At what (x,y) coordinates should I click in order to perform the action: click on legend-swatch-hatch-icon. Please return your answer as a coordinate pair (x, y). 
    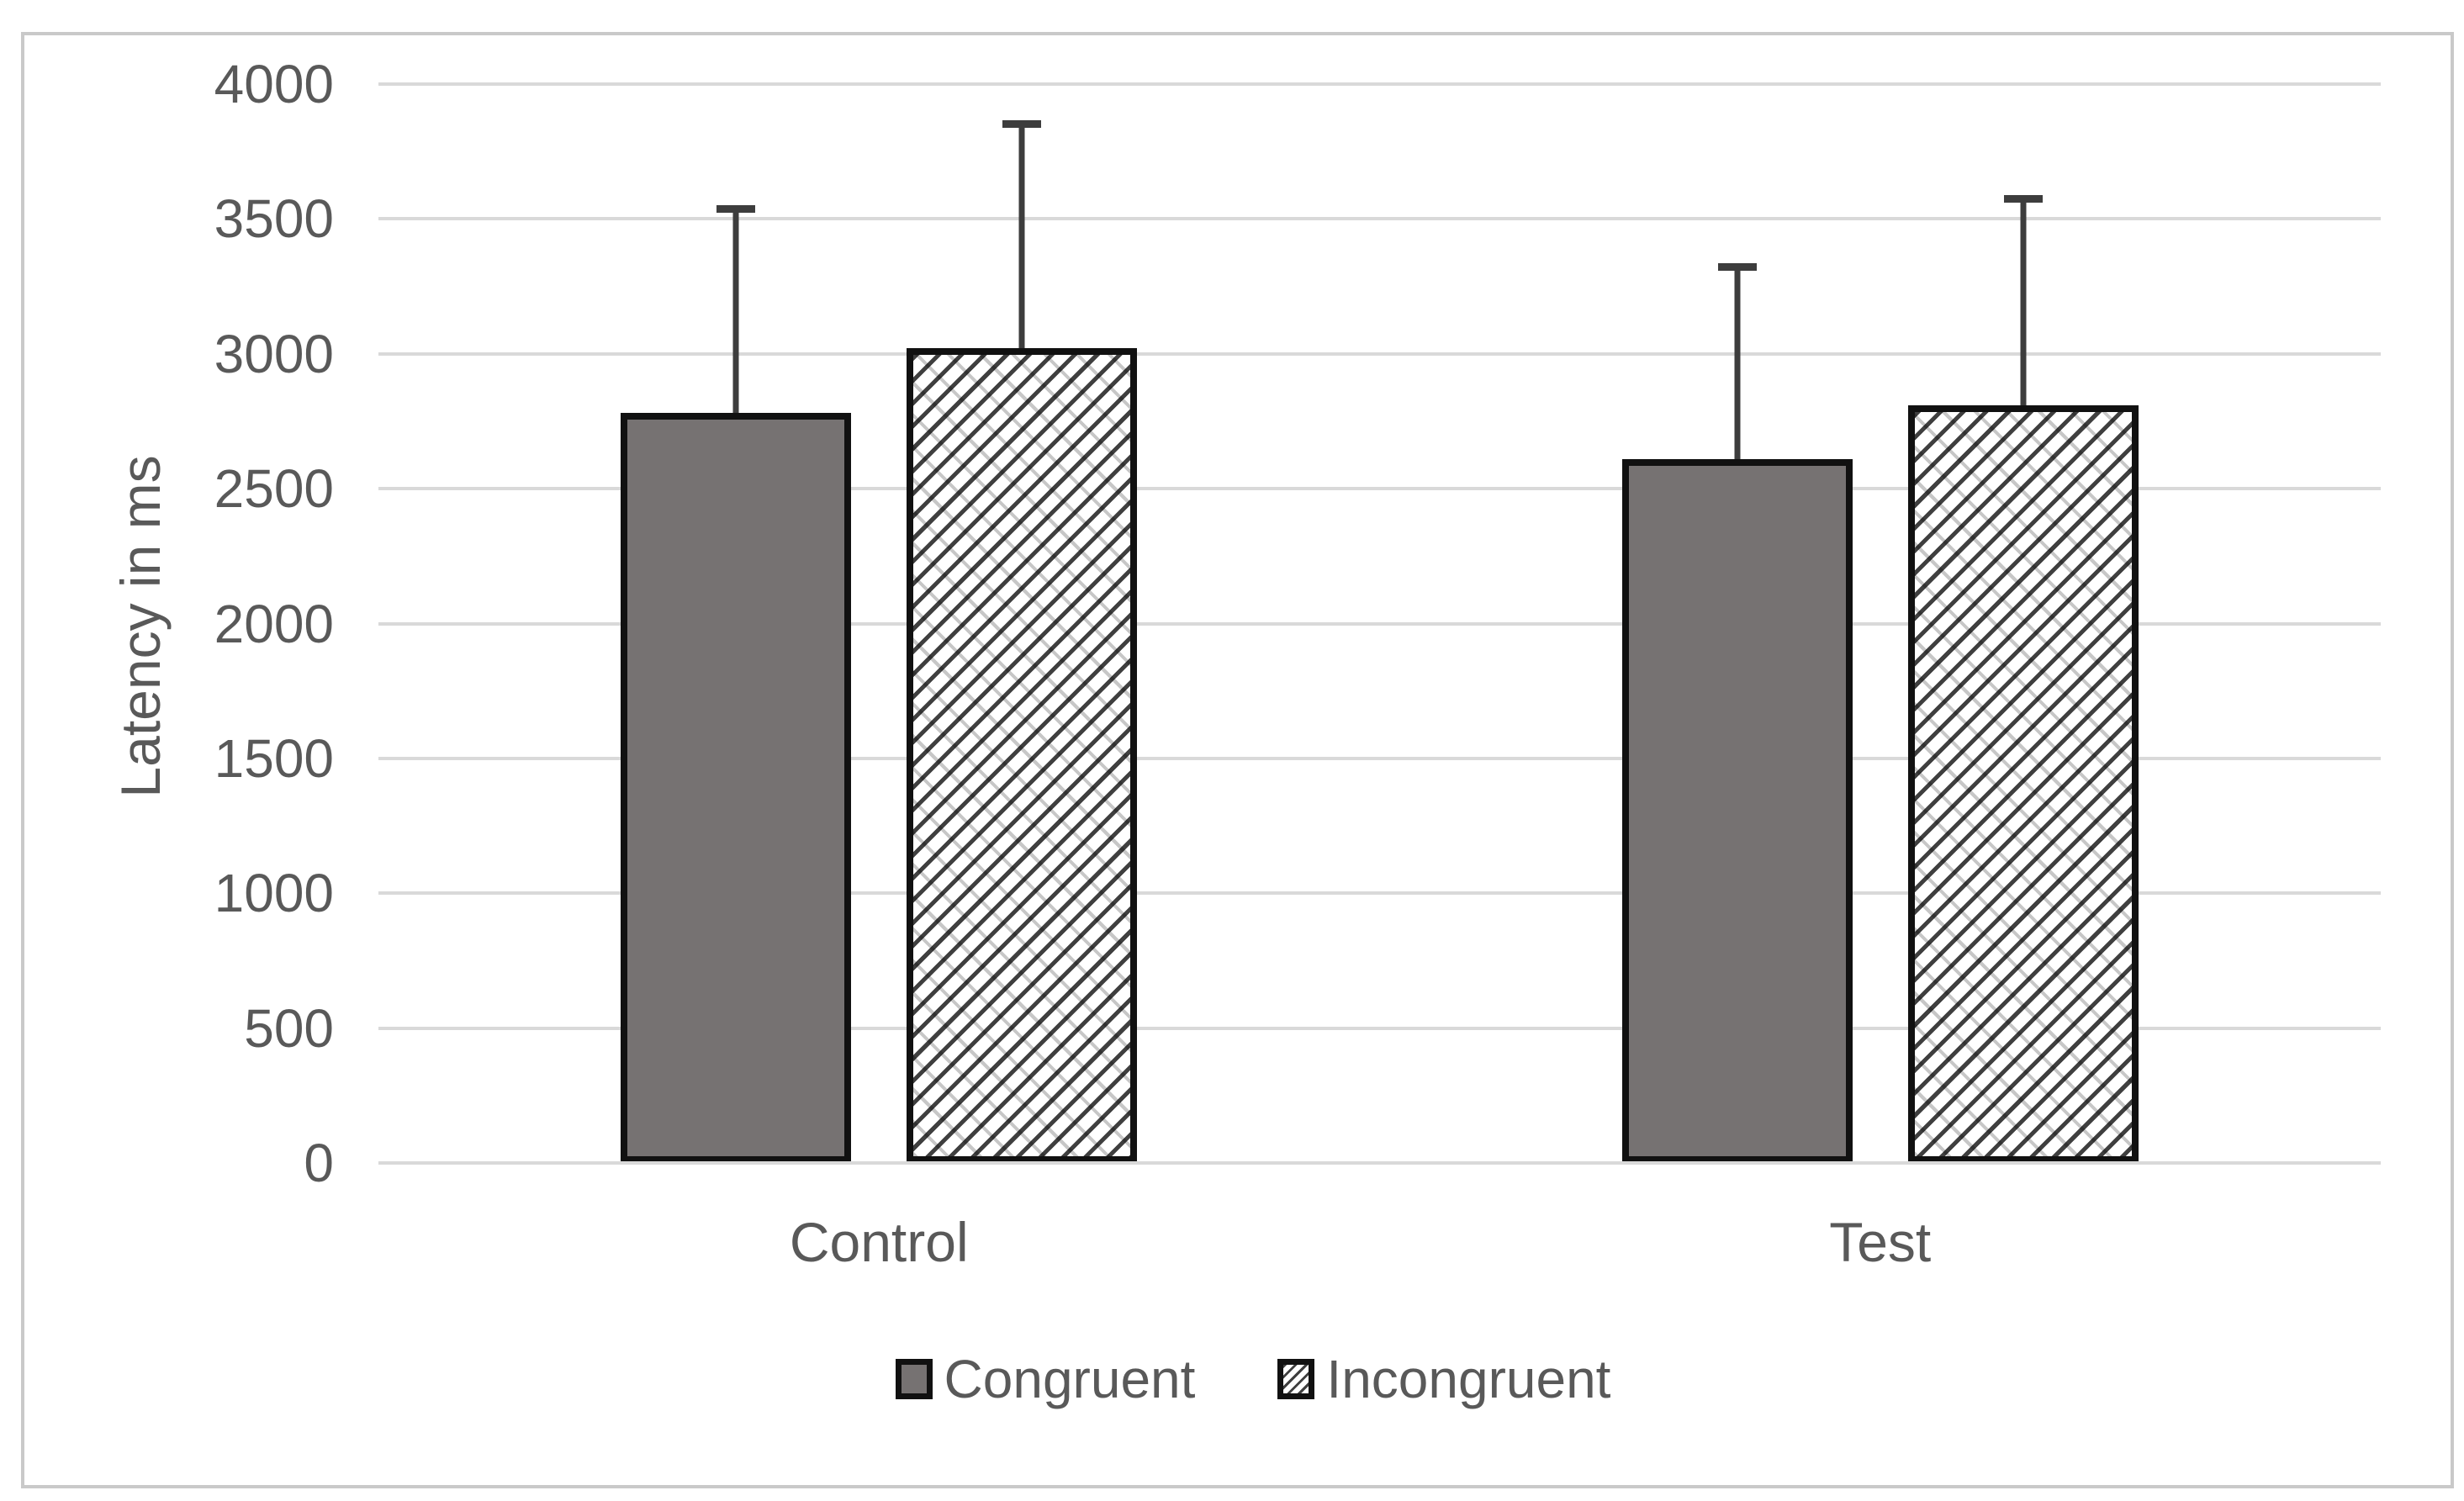
    Looking at the image, I should click on (1296, 1379).